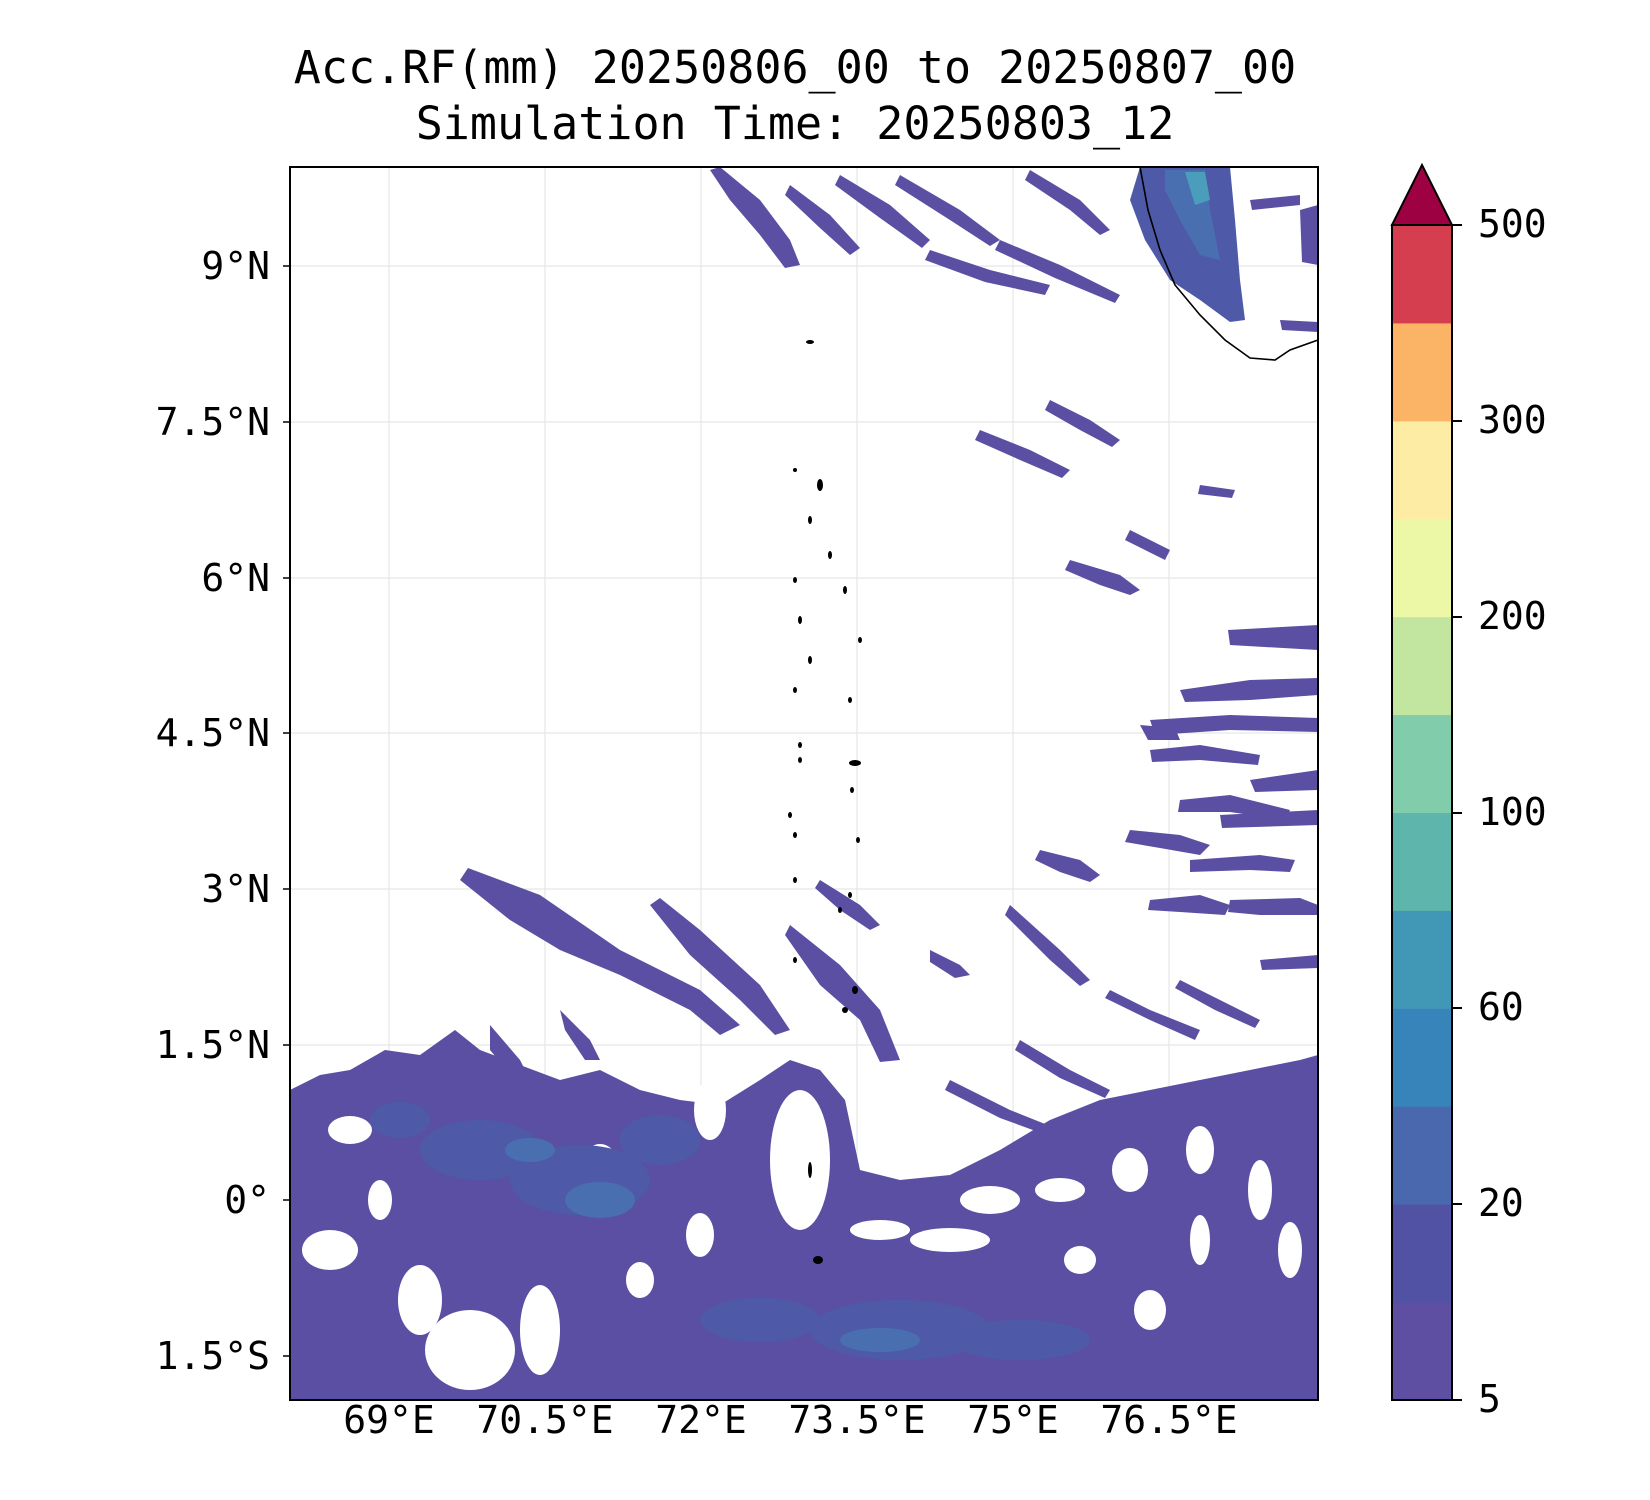  What do you see at coordinates (1501, 1203) in the screenshot?
I see `colorbar-label-20: 20` at bounding box center [1501, 1203].